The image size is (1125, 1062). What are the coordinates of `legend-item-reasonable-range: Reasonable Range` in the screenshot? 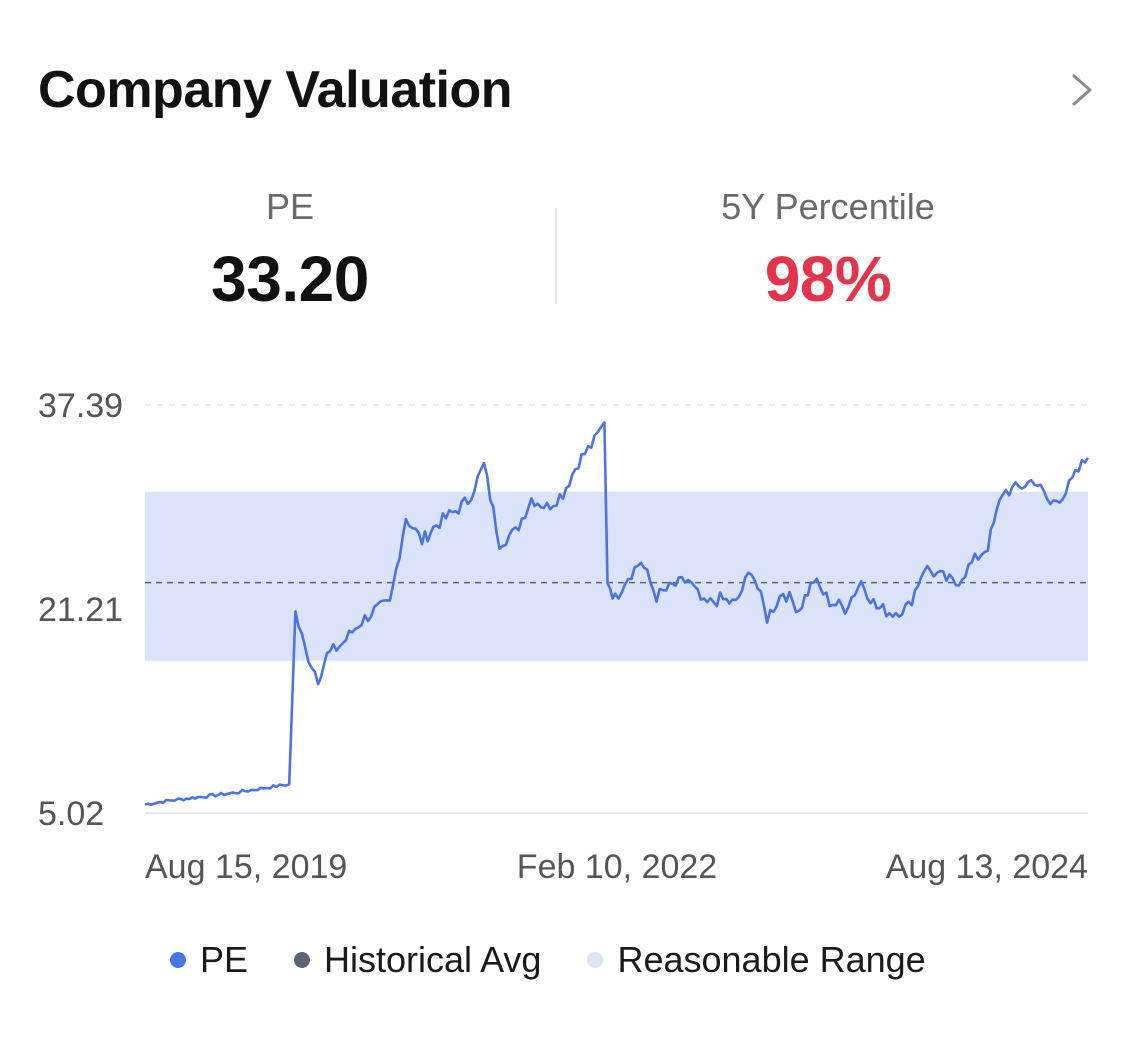 It's located at (756, 960).